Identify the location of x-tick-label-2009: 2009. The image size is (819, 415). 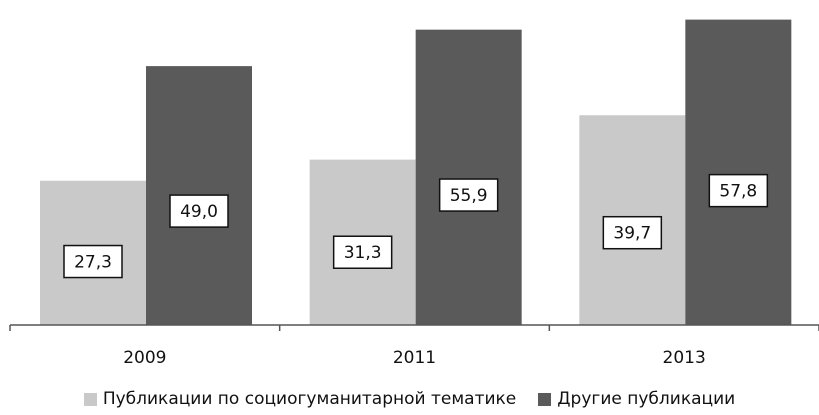
(144, 358).